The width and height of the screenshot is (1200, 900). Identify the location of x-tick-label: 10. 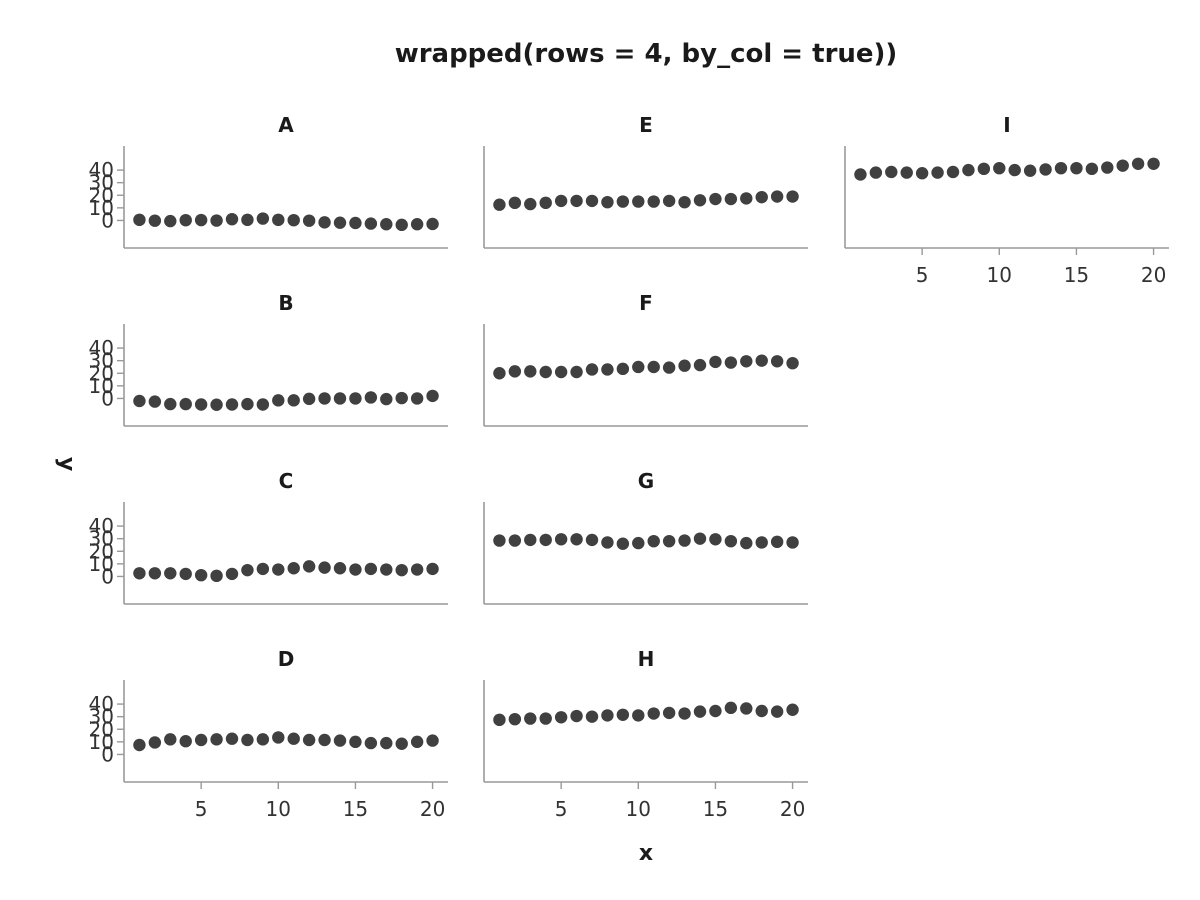
(278, 809).